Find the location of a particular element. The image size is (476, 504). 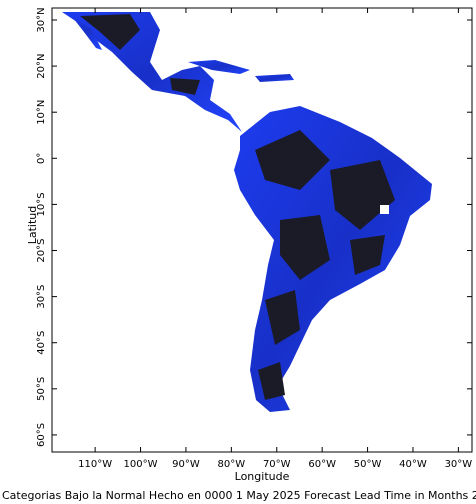

y-tick-label: 30°S is located at coordinates (41, 297).